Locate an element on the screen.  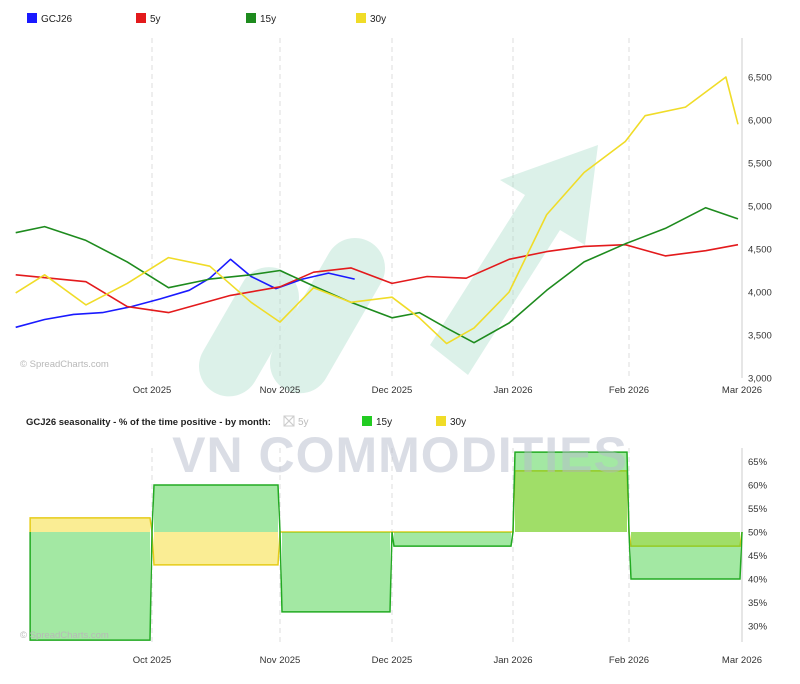
legend-item-5y: 5y is located at coordinates (148, 19).